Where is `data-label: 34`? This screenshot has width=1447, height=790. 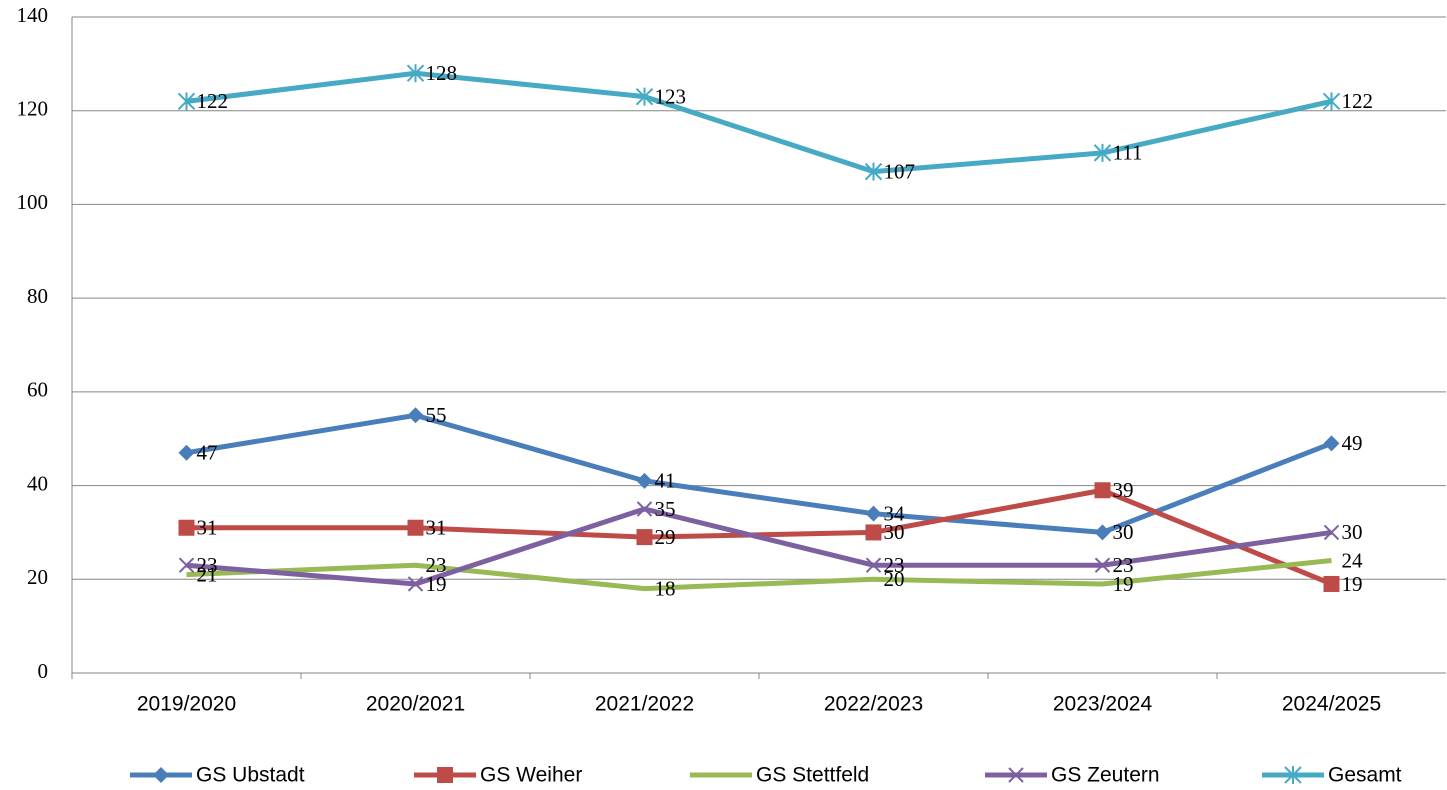 data-label: 34 is located at coordinates (895, 513).